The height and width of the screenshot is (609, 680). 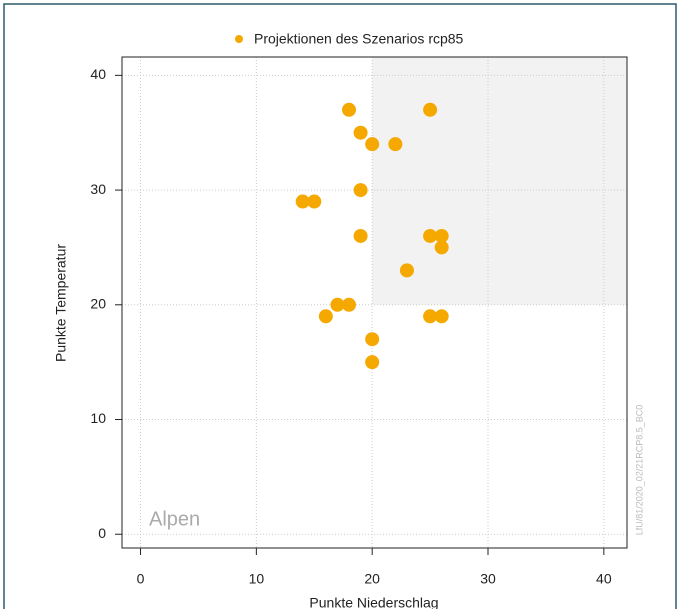 I want to click on source-note: LfU/81/2020_02/21RCP8.5_BC0, so click(x=639, y=470).